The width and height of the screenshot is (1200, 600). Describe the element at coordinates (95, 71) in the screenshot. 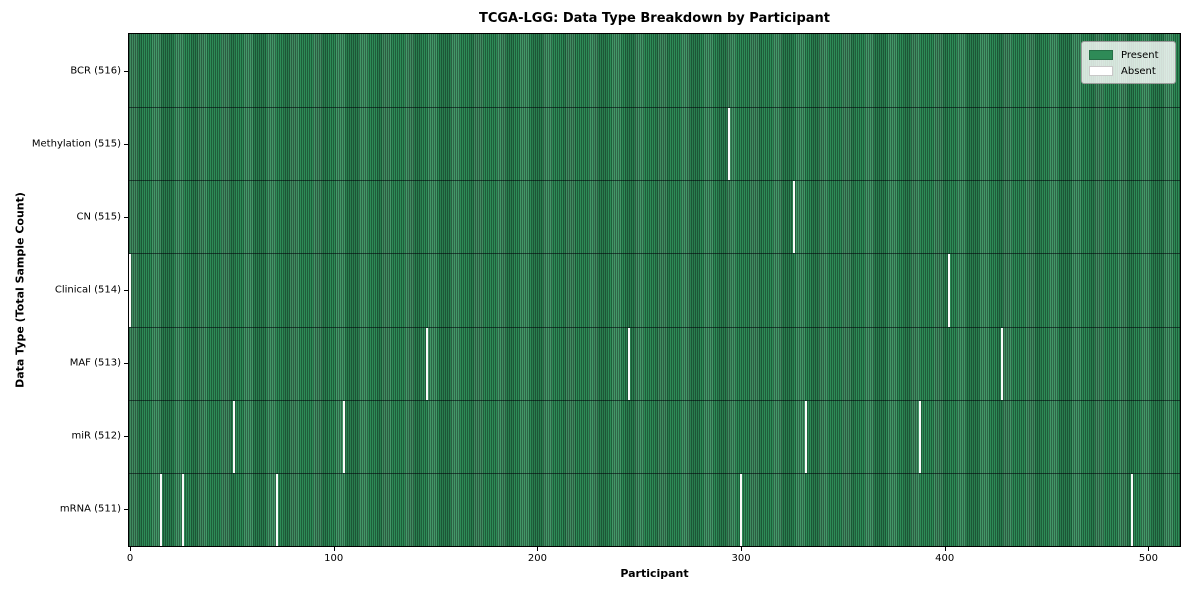

I see `y-tick-label-BCR: BCR (516)` at that location.